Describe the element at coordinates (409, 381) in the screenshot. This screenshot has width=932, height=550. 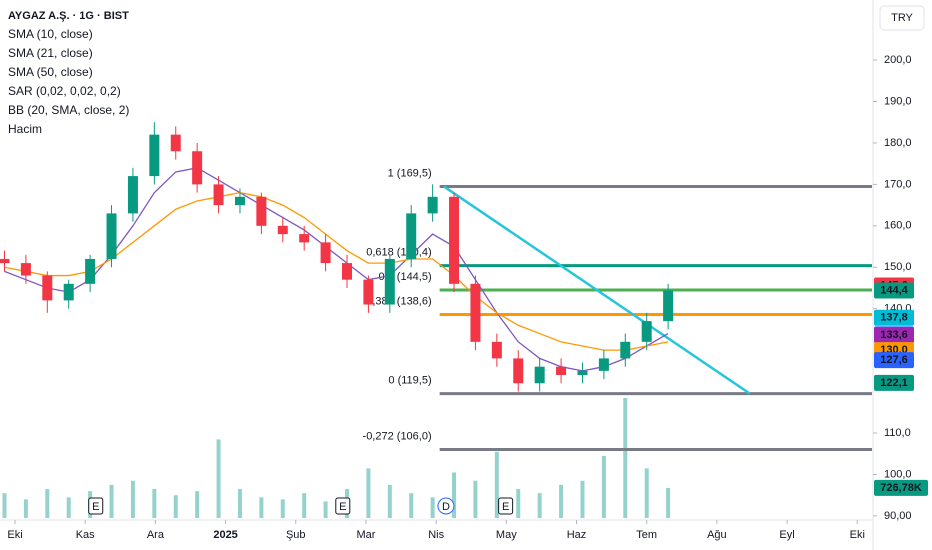
I see `fib-label: 0 (119,5)` at that location.